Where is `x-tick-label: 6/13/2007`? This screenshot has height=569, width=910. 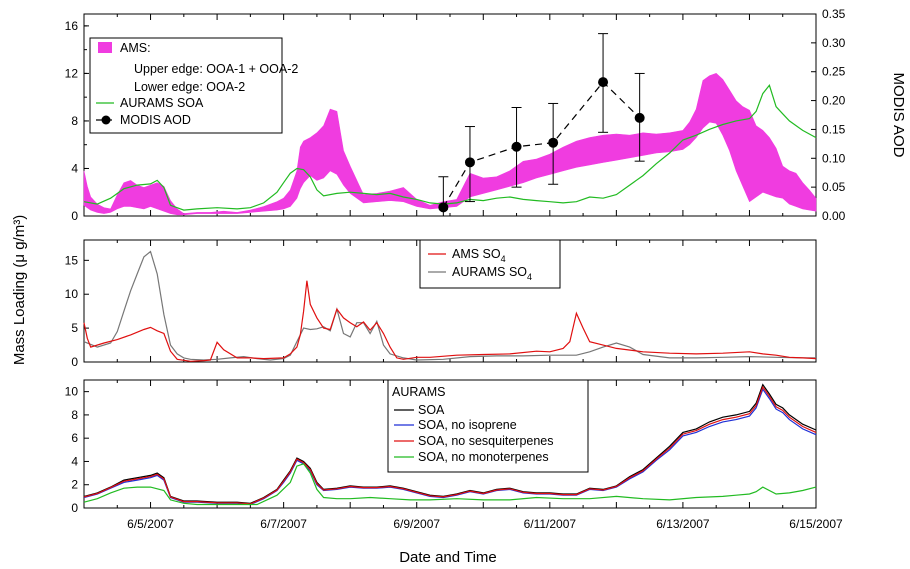 x-tick-label: 6/13/2007 is located at coordinates (683, 524).